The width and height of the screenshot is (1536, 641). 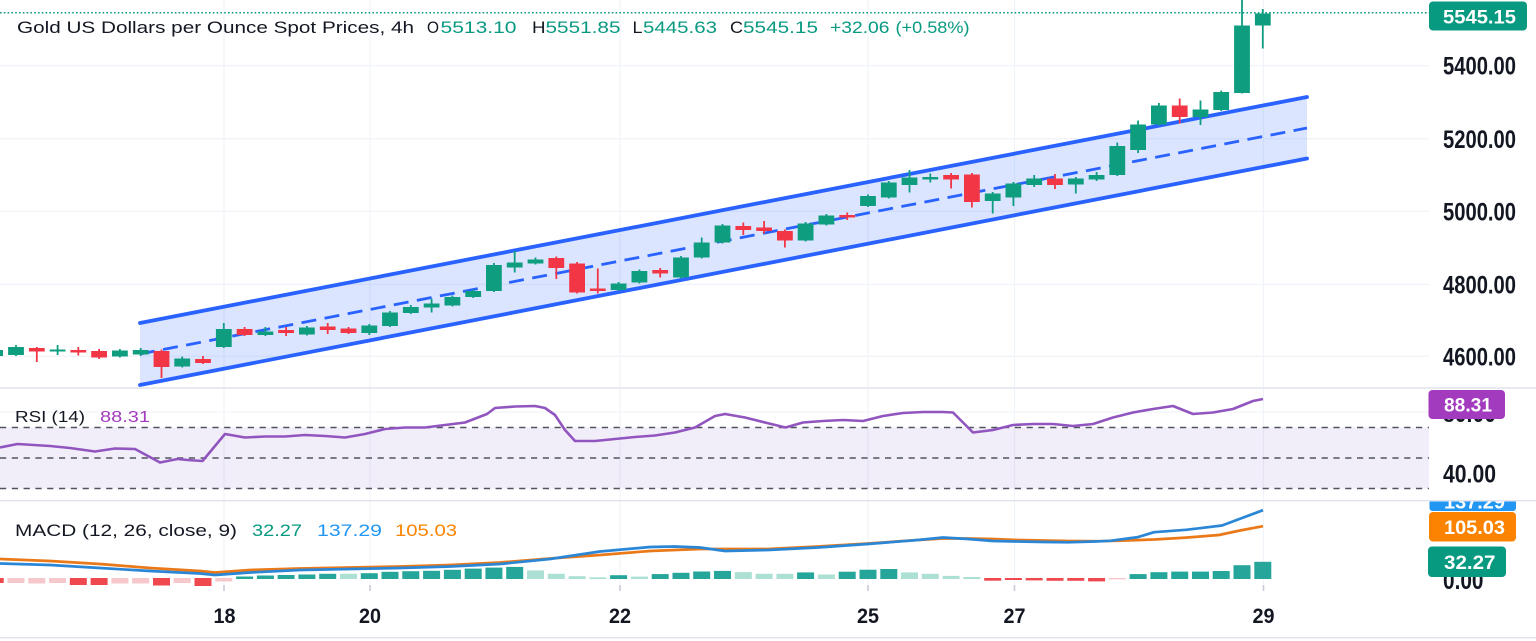 What do you see at coordinates (1015, 616) in the screenshot?
I see `svg-text: 27` at bounding box center [1015, 616].